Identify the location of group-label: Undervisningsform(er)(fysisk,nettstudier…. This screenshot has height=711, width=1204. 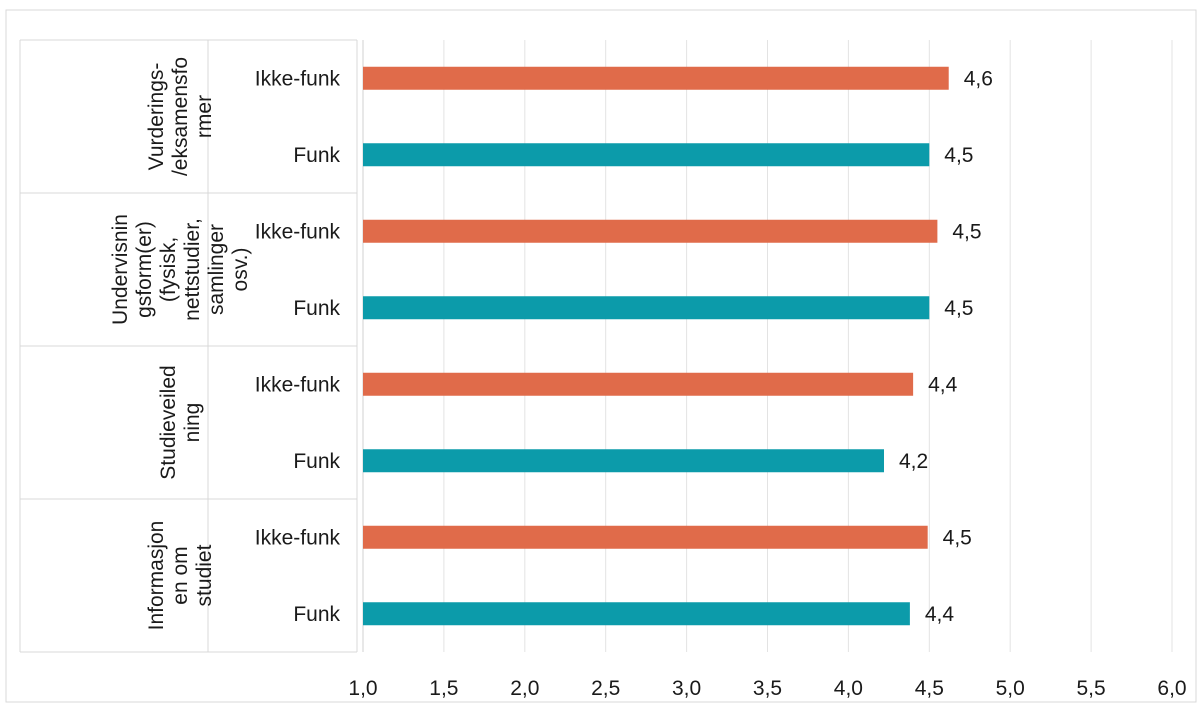
(180, 269).